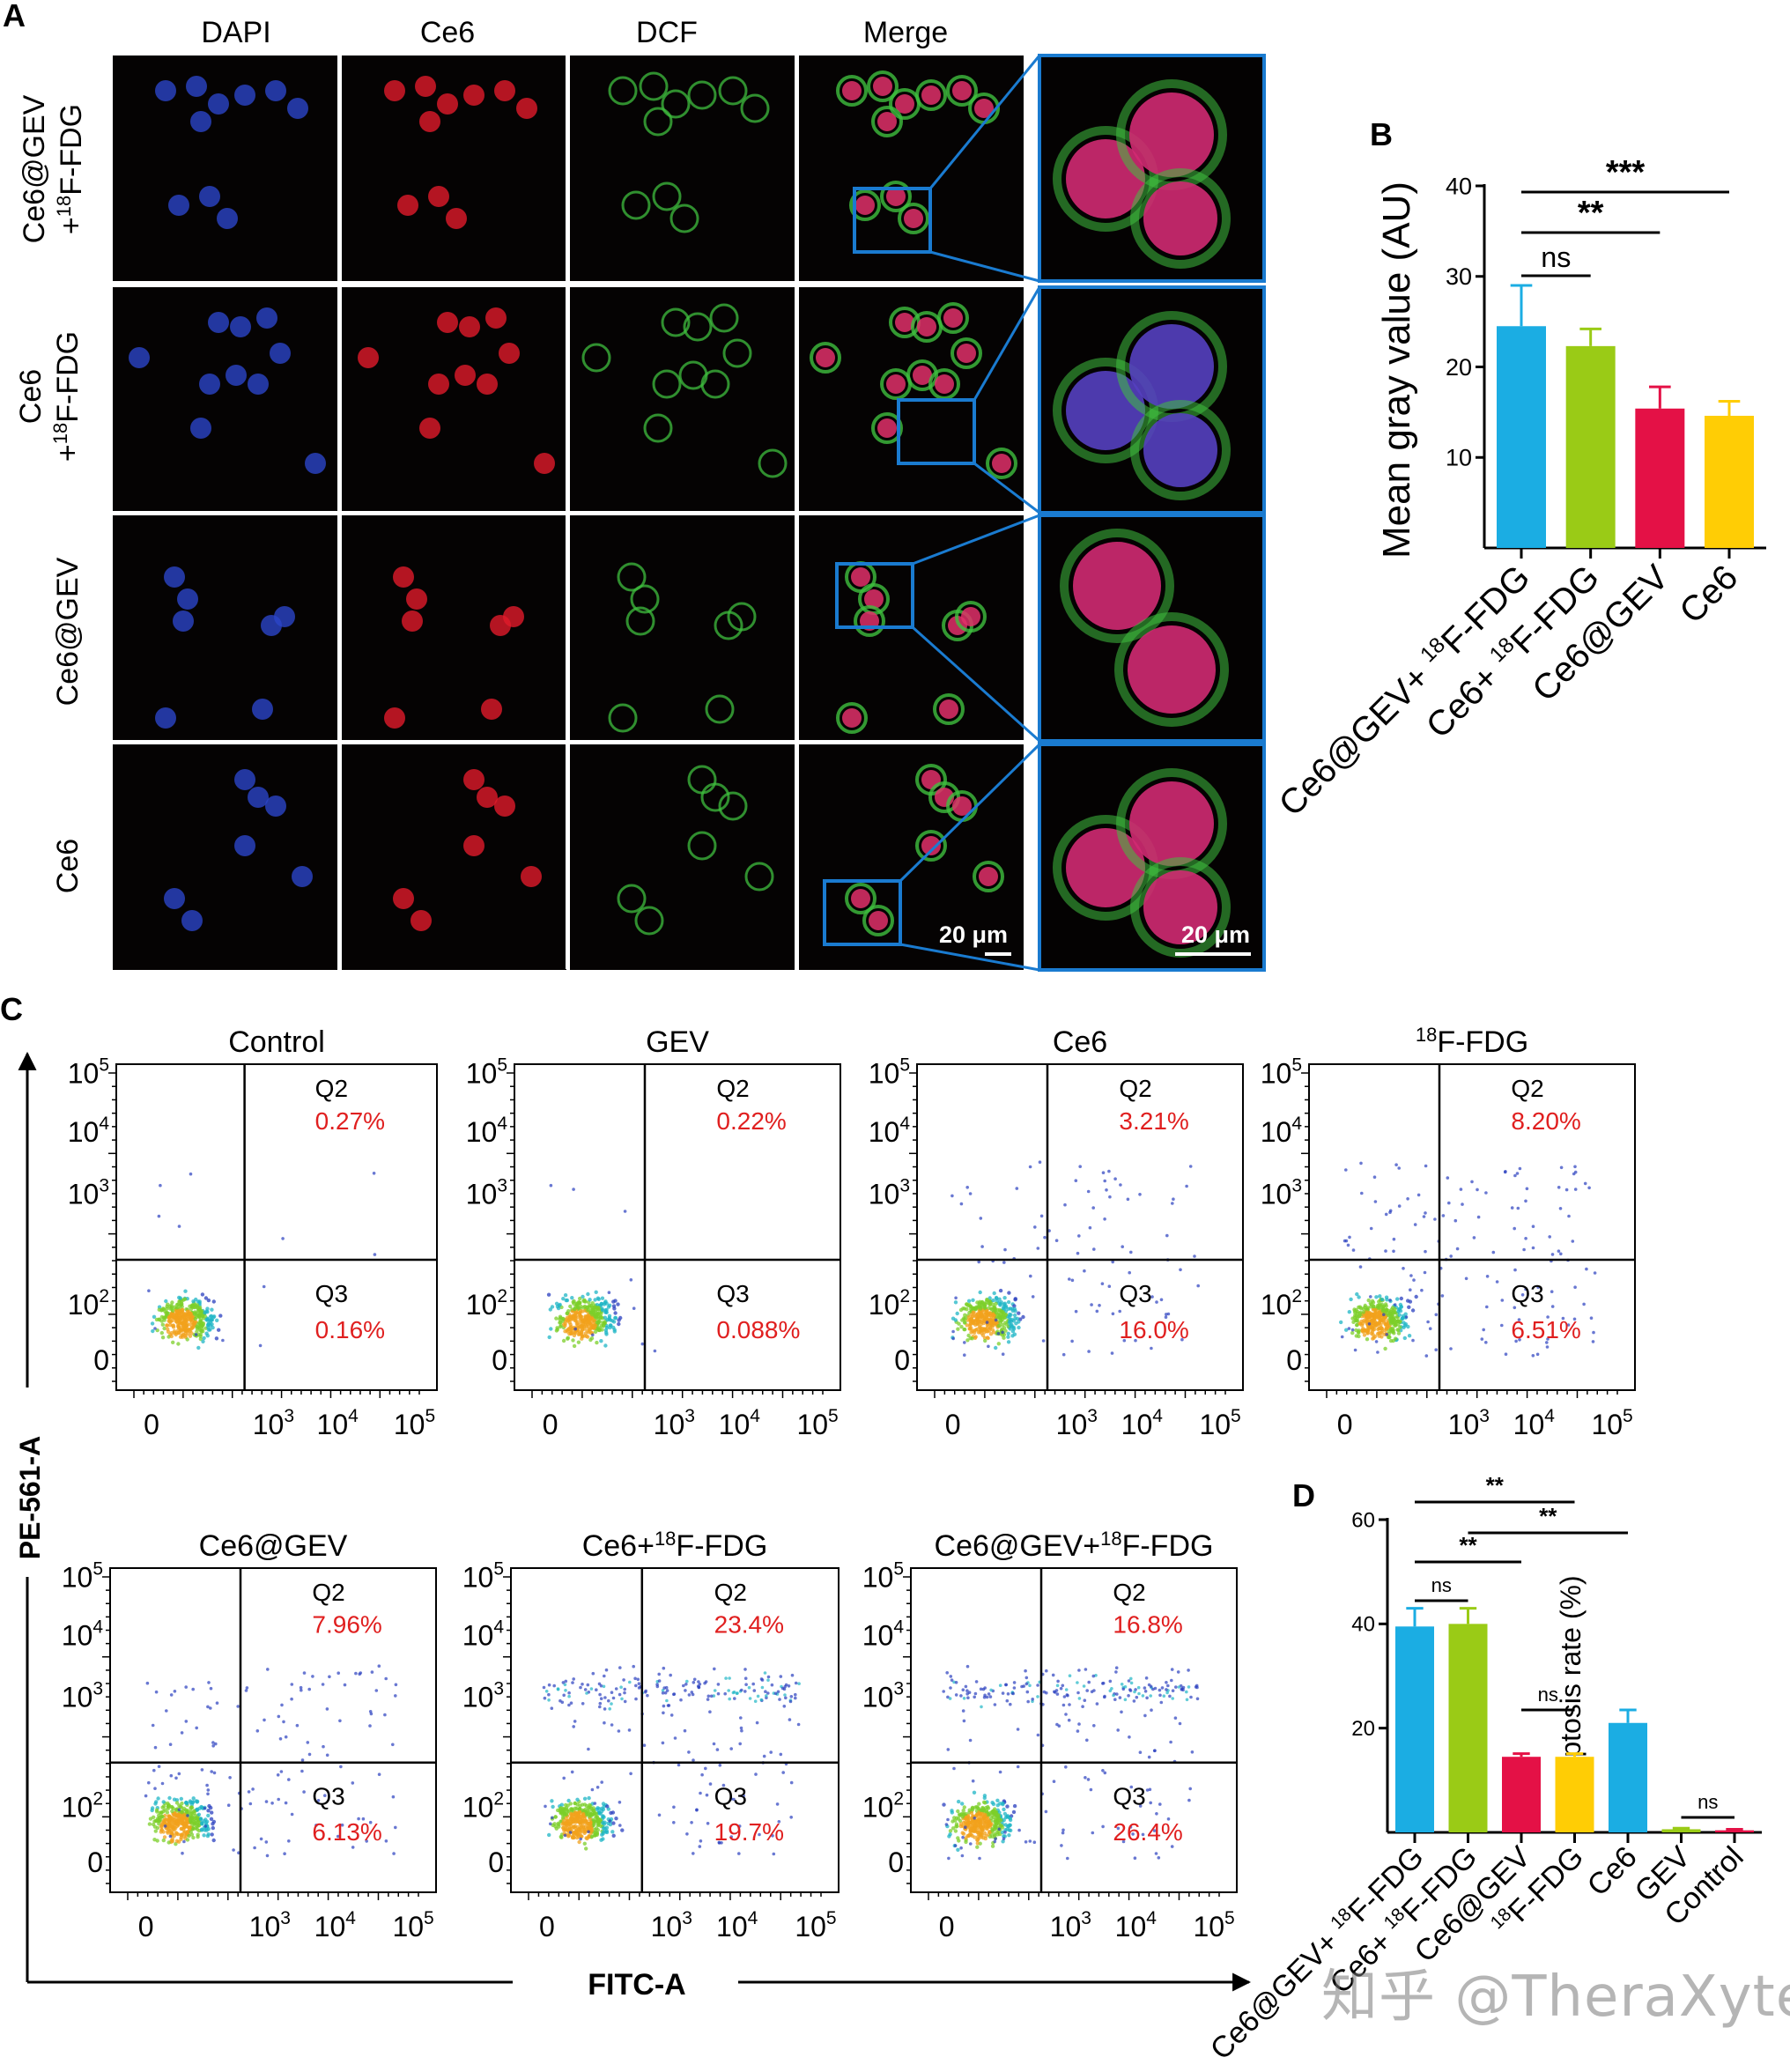  What do you see at coordinates (335, 1925) in the screenshot?
I see `flow-x-tick-label: 104` at bounding box center [335, 1925].